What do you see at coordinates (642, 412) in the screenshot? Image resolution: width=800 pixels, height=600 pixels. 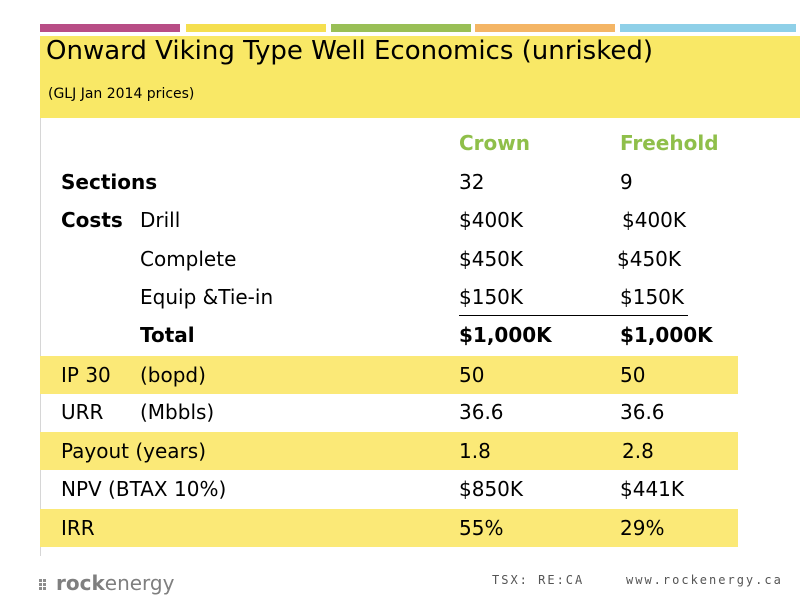 I see `urr-freehold: 36.6` at bounding box center [642, 412].